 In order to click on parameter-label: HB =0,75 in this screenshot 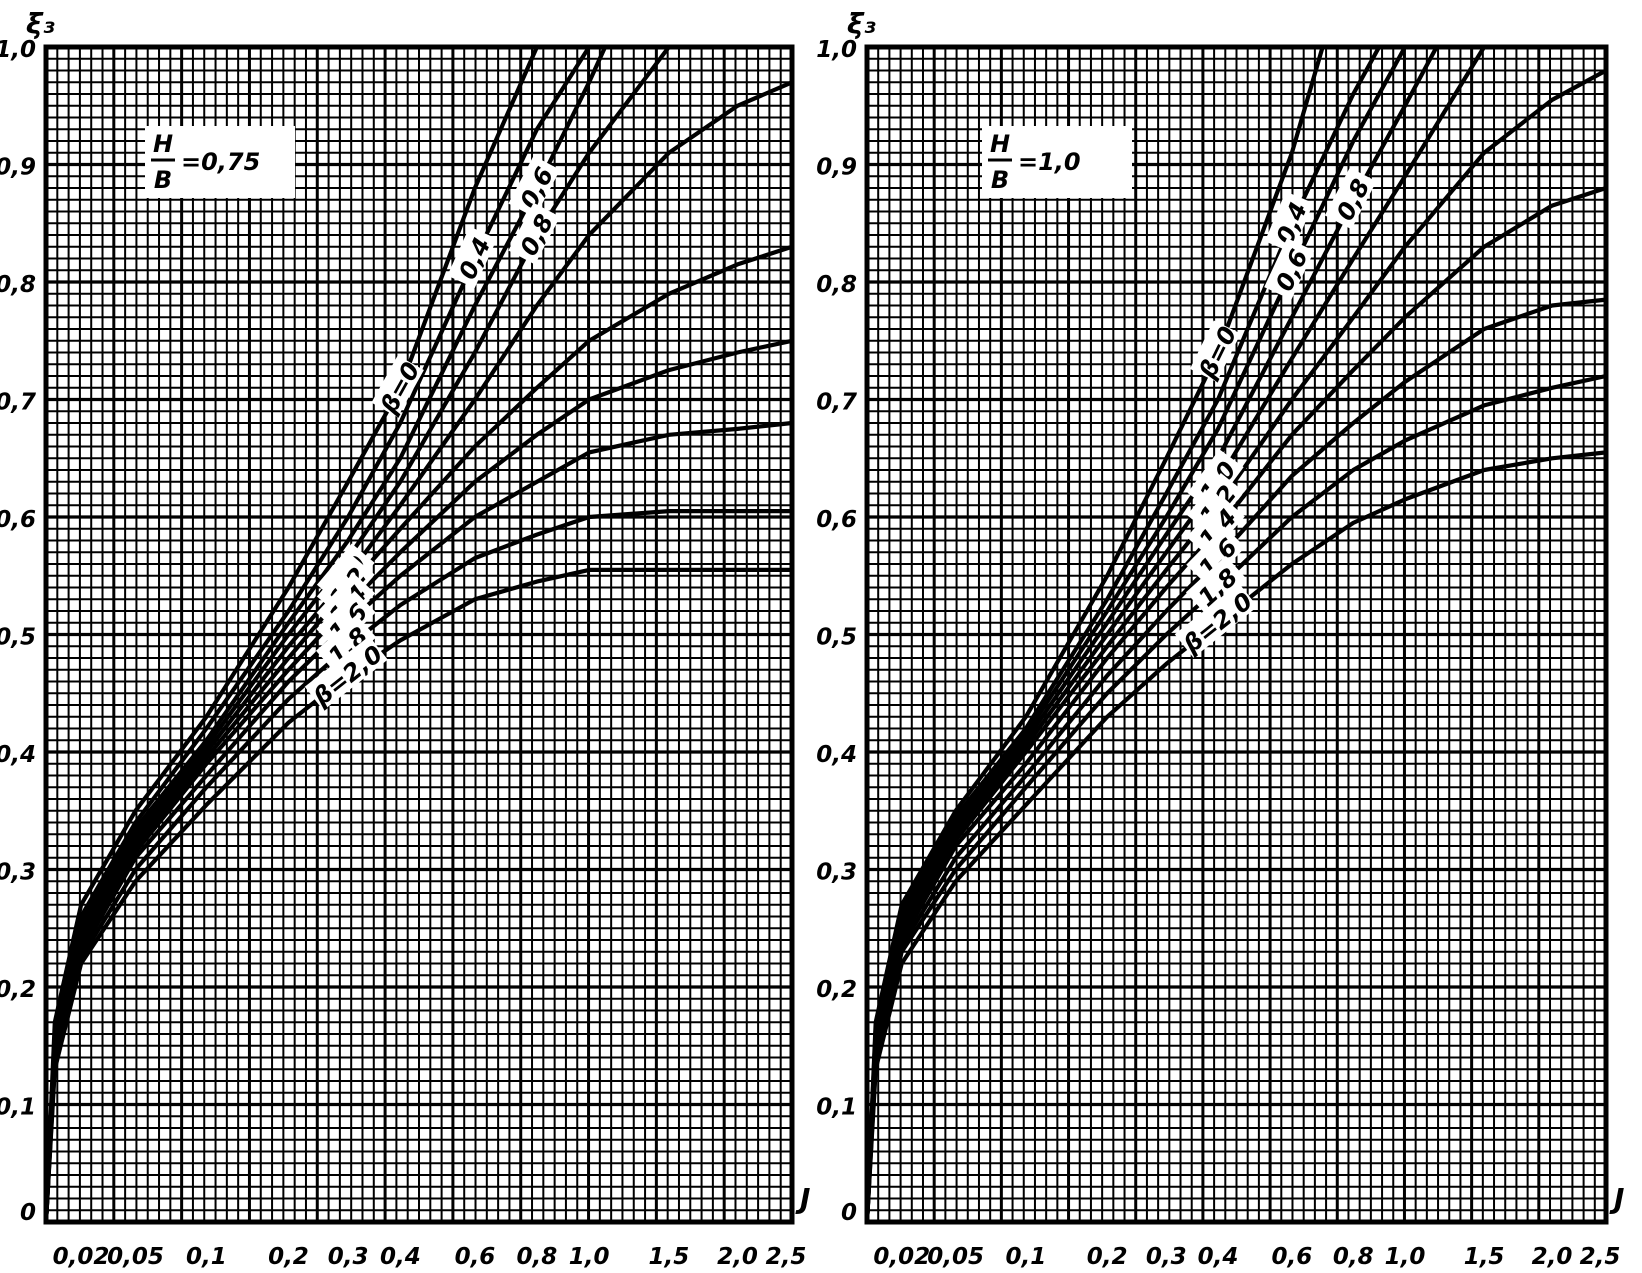, I will do `click(220, 162)`.